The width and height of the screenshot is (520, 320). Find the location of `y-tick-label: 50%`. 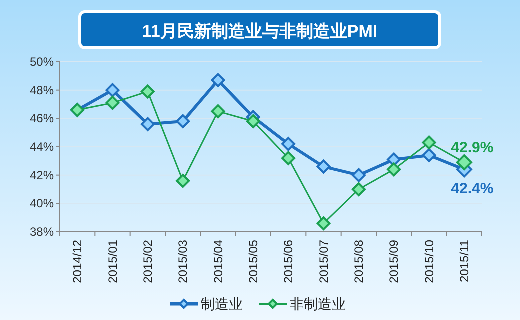

y-tick-label: 50% is located at coordinates (42, 62).